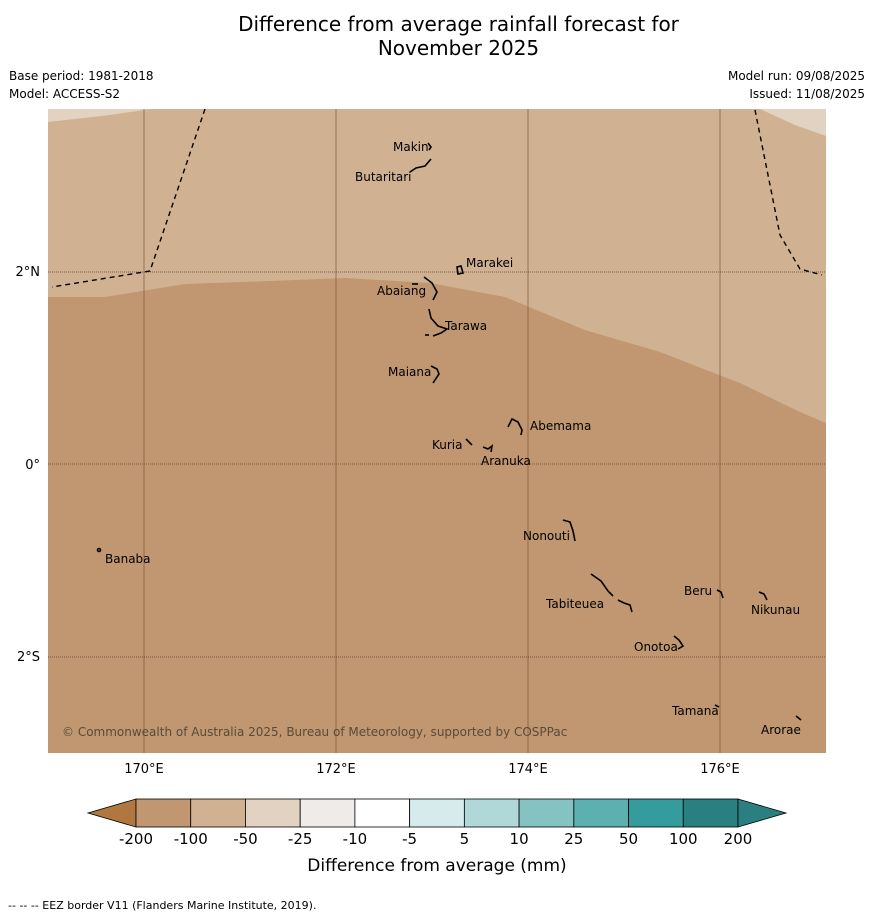  I want to click on base-period: Base period: 1981-2018, so click(81, 76).